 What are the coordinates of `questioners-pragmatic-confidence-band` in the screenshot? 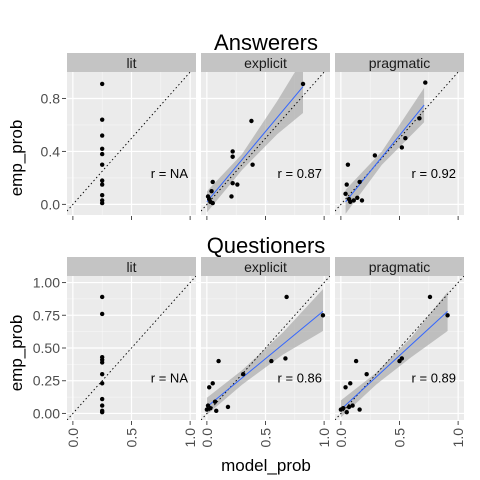 It's located at (394, 354).